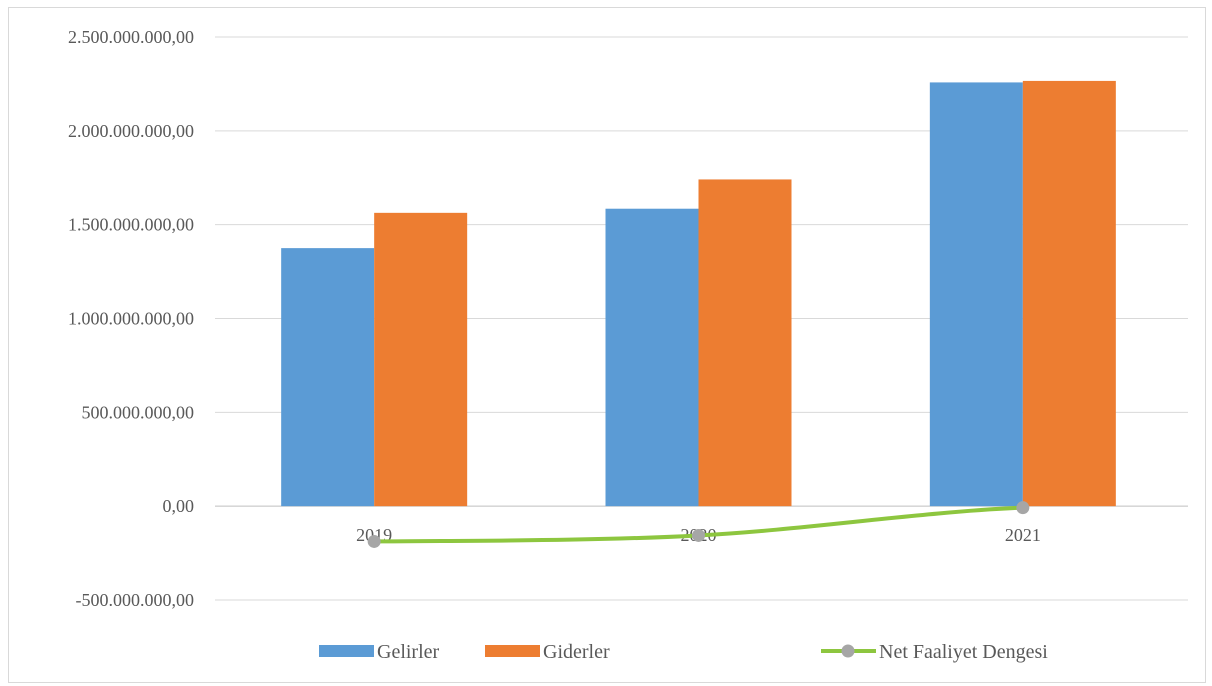 The image size is (1212, 686). I want to click on line-point-2021, so click(1023, 508).